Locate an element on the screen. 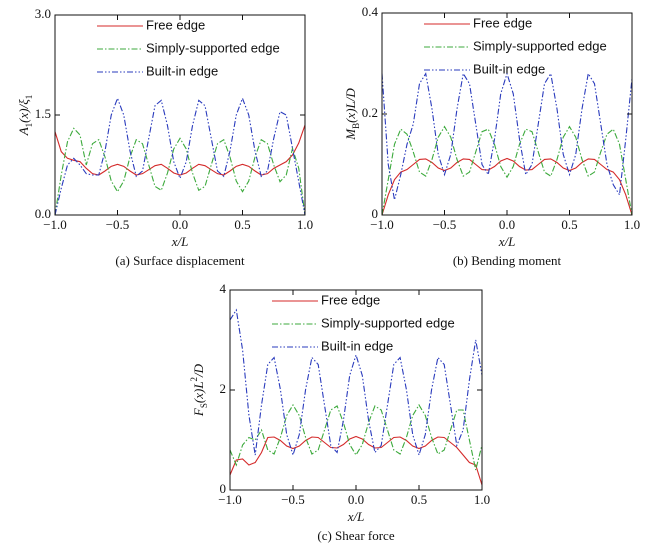 This screenshot has height=550, width=657. y-axis-label-part: F is located at coordinates (198, 412).